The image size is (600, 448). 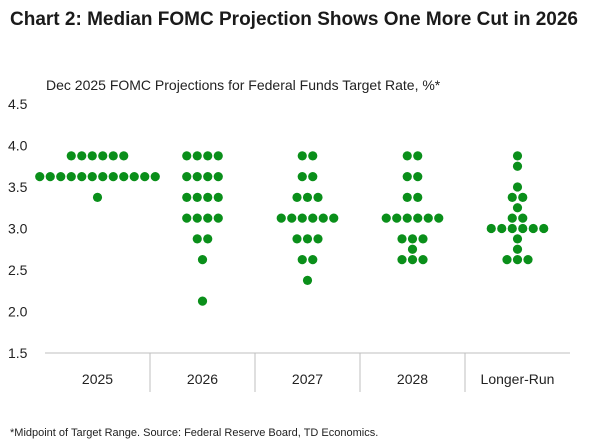 I want to click on y-tick-label: 3.5, so click(x=18, y=187).